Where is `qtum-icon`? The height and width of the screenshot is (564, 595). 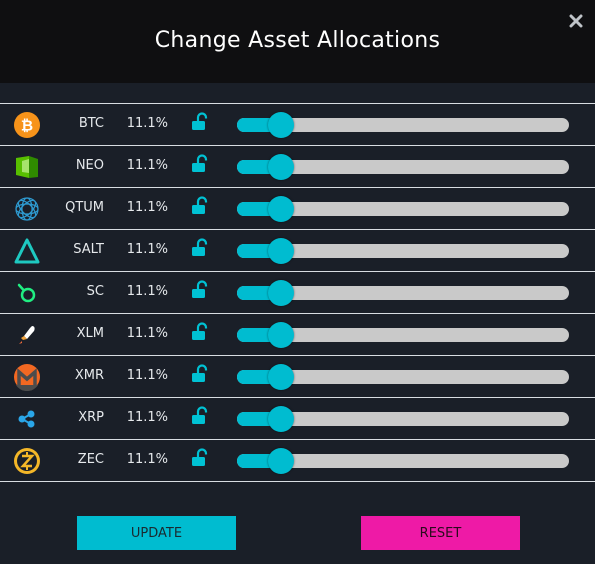 qtum-icon is located at coordinates (27, 209).